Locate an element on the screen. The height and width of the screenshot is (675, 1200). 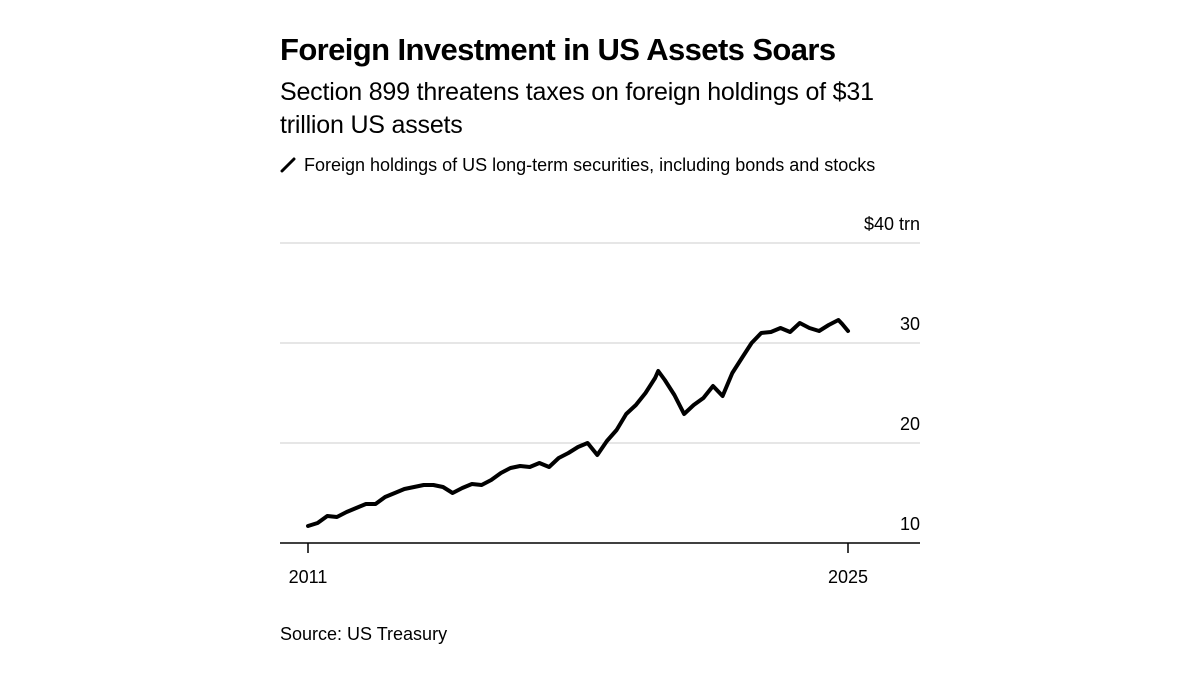
y-tick-label-10: 10 is located at coordinates (910, 524).